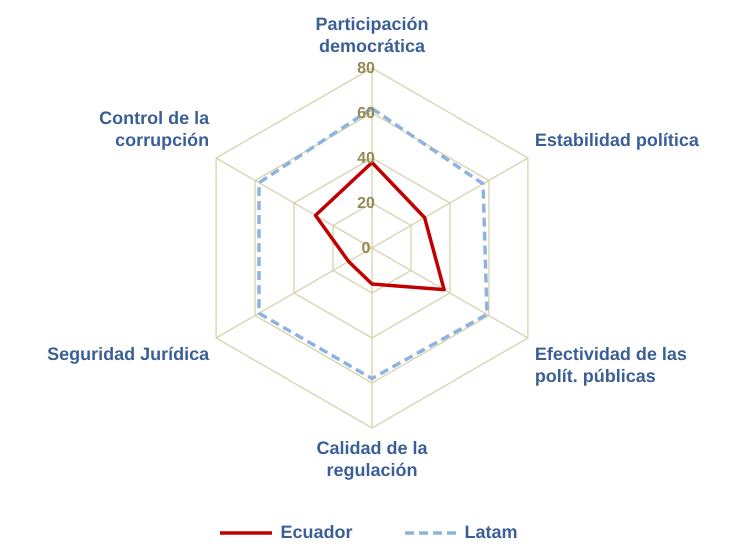  Describe the element at coordinates (372, 459) in the screenshot. I see `spoke-label: Calidad de la regulación` at that location.